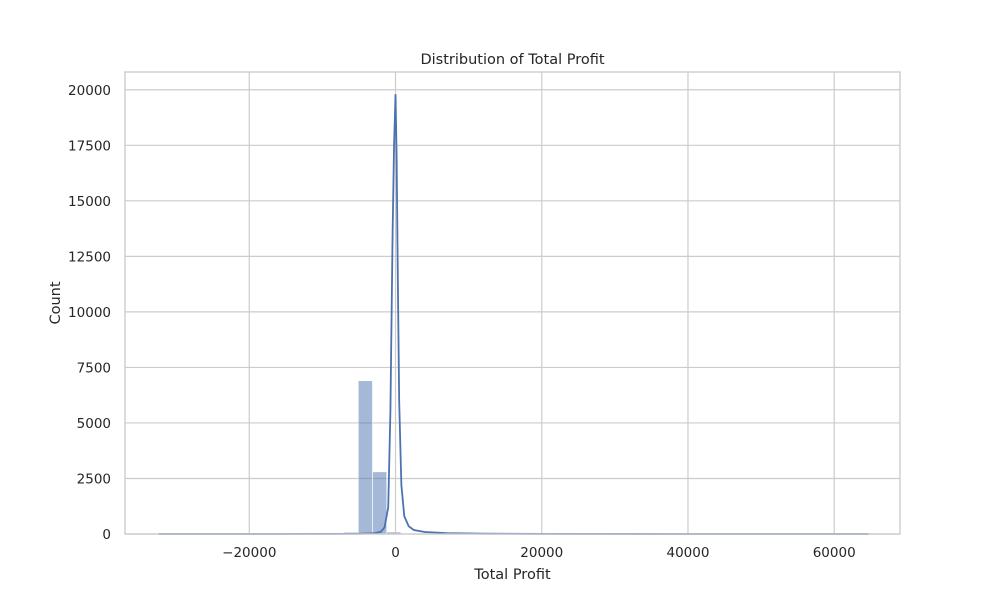 The height and width of the screenshot is (600, 1000). Describe the element at coordinates (512, 60) in the screenshot. I see `chart-title: Distribution of Total Profit` at that location.